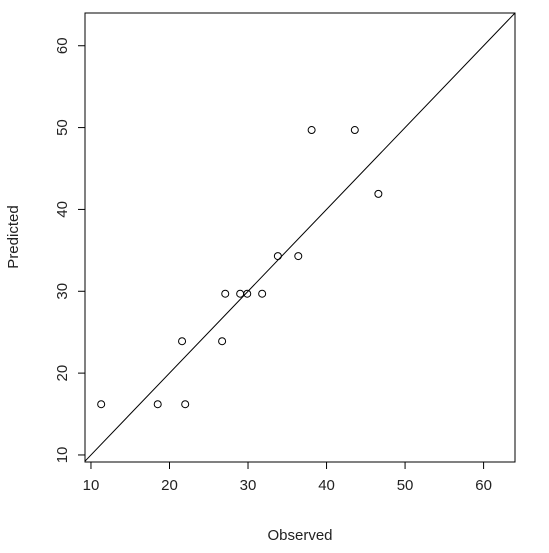 This screenshot has width=549, height=553. What do you see at coordinates (62, 45) in the screenshot?
I see `y-tick-label: 60` at bounding box center [62, 45].